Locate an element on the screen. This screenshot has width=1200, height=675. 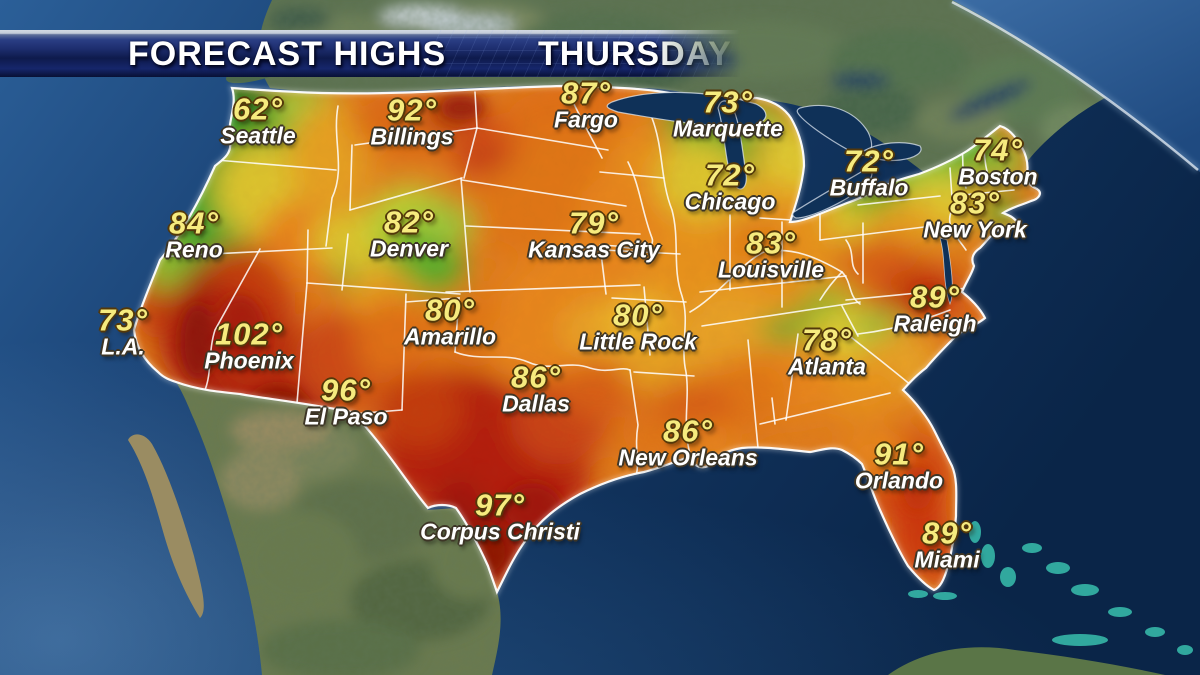
city-label-buffalo: 72° Buffalo is located at coordinates (869, 172).